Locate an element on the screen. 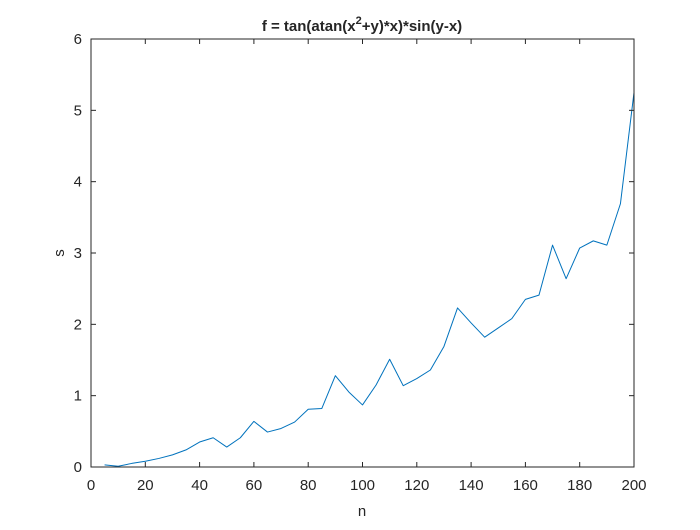  x-tick-label: 20 is located at coordinates (145, 485).